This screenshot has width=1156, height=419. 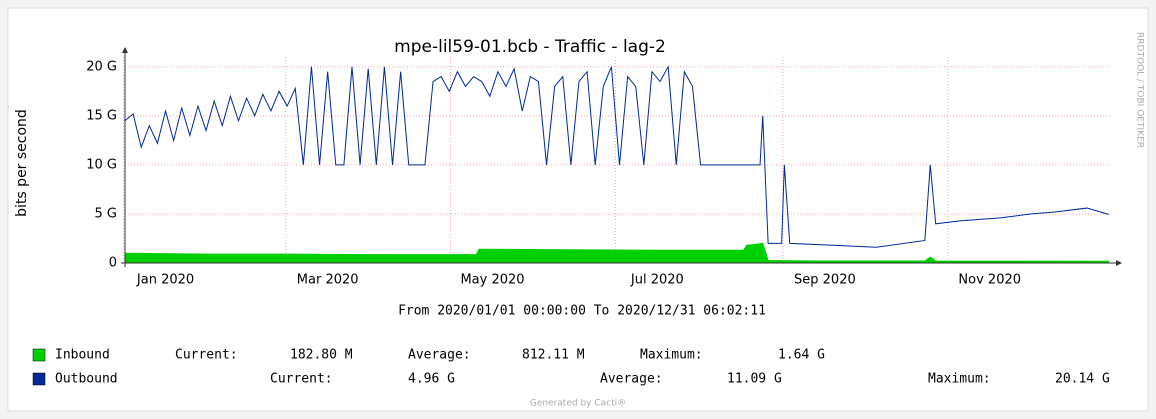 What do you see at coordinates (101, 66) in the screenshot?
I see `y-tick-label: 20 G` at bounding box center [101, 66].